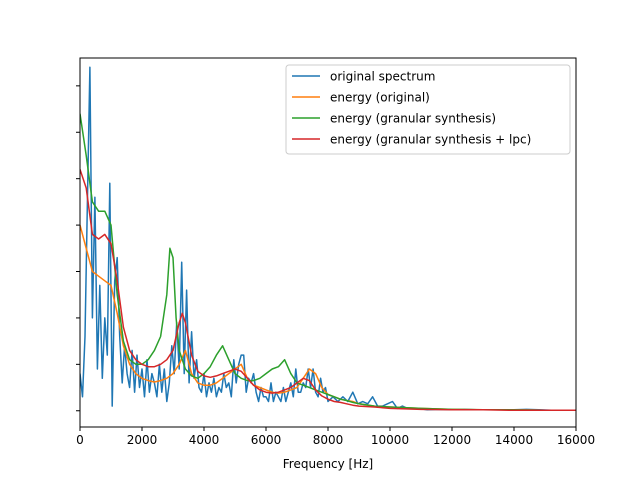  Describe the element at coordinates (452, 440) in the screenshot. I see `x-tick-label: 12000` at that location.